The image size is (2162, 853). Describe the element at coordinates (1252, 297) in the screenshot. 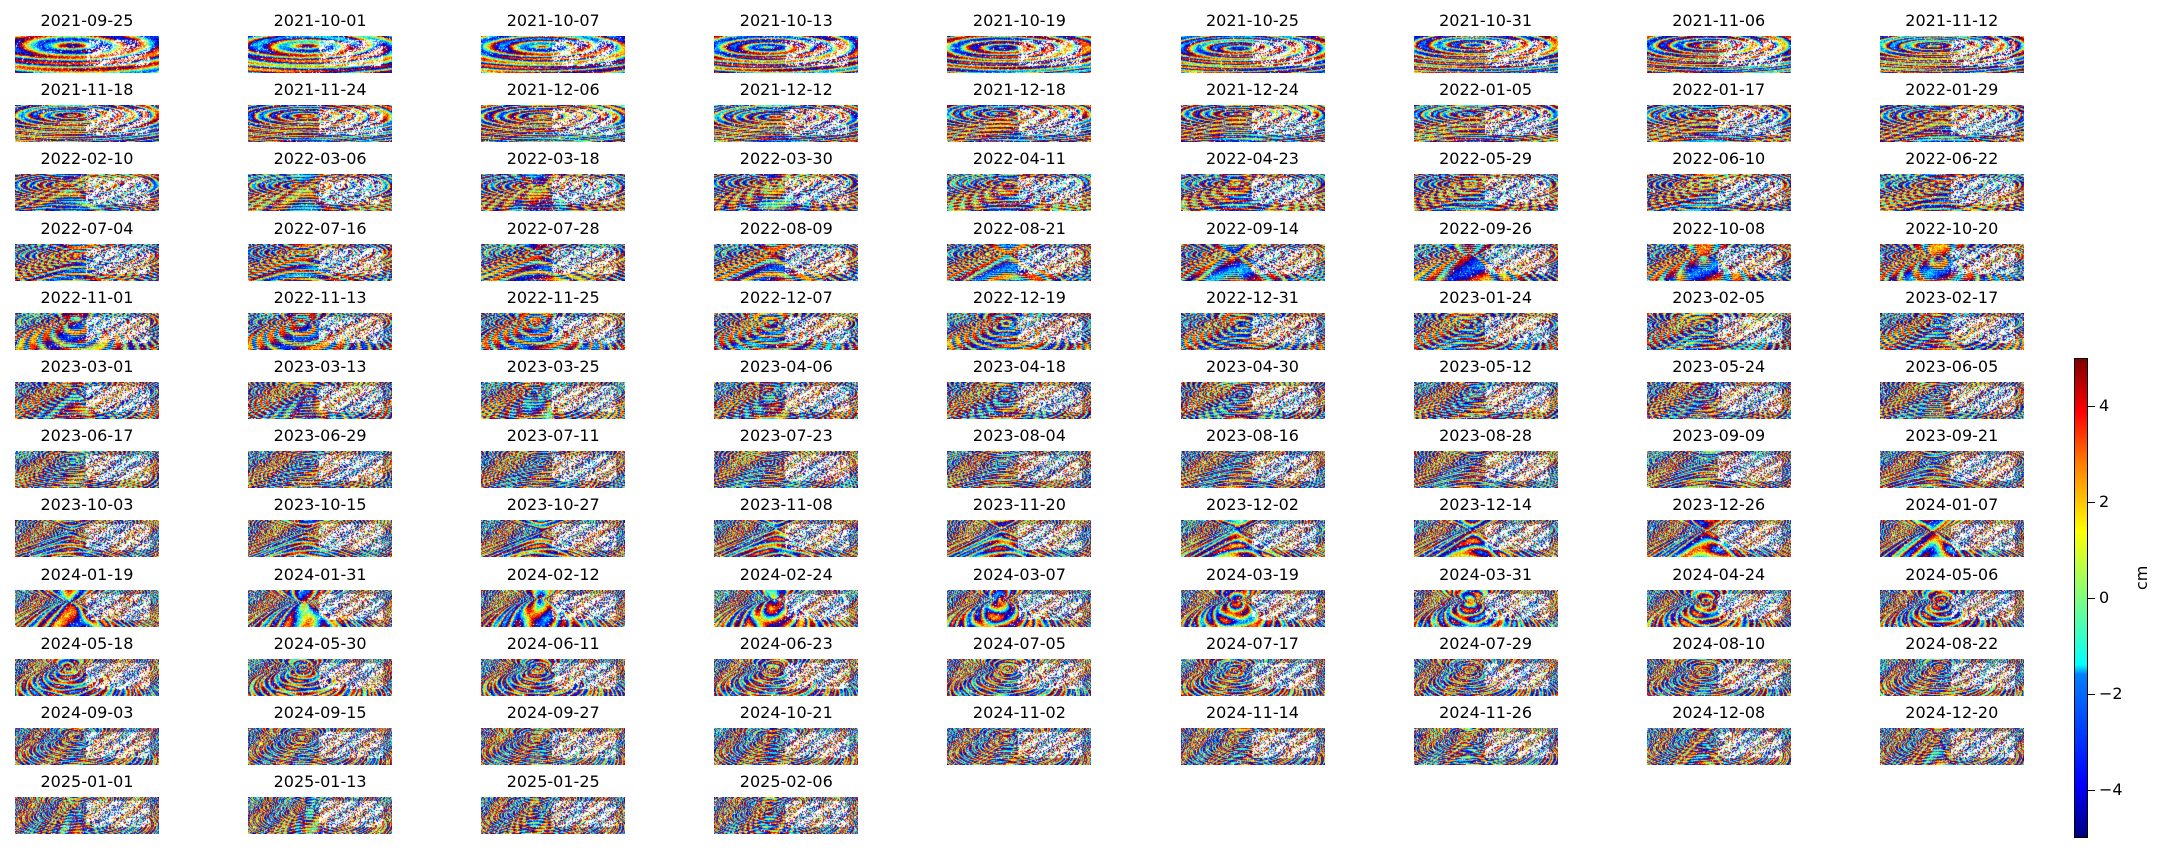

I see `panel-date-title: 2022-12-31` at that location.